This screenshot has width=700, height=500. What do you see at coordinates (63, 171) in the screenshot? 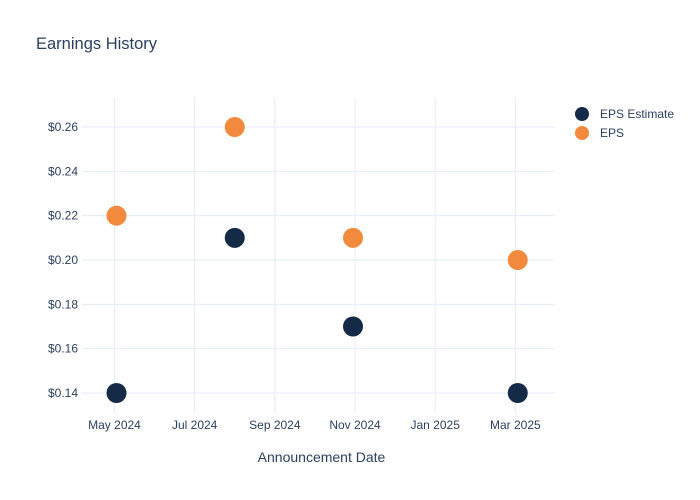
I see `y-tick-label: $0.24` at bounding box center [63, 171].